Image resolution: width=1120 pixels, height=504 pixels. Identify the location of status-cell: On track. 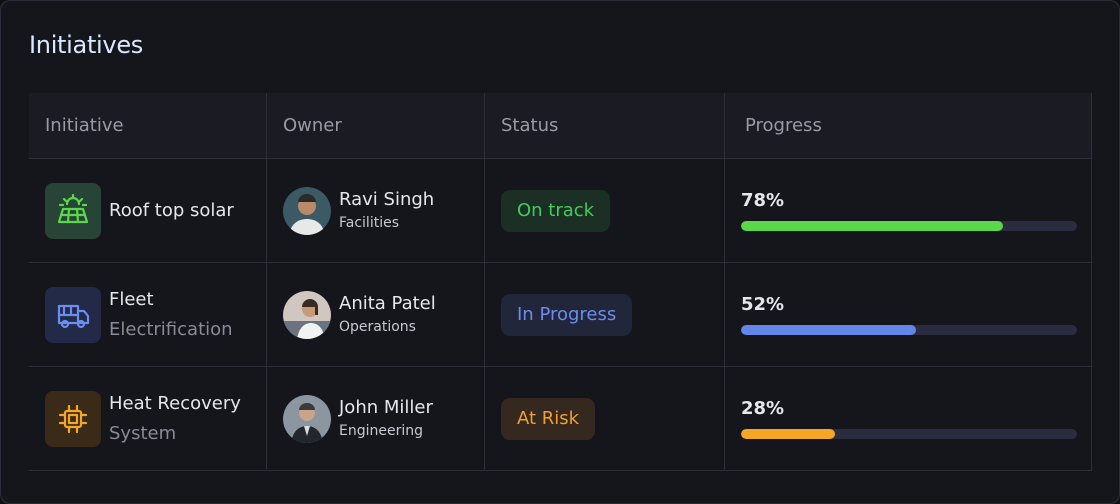
(604, 211).